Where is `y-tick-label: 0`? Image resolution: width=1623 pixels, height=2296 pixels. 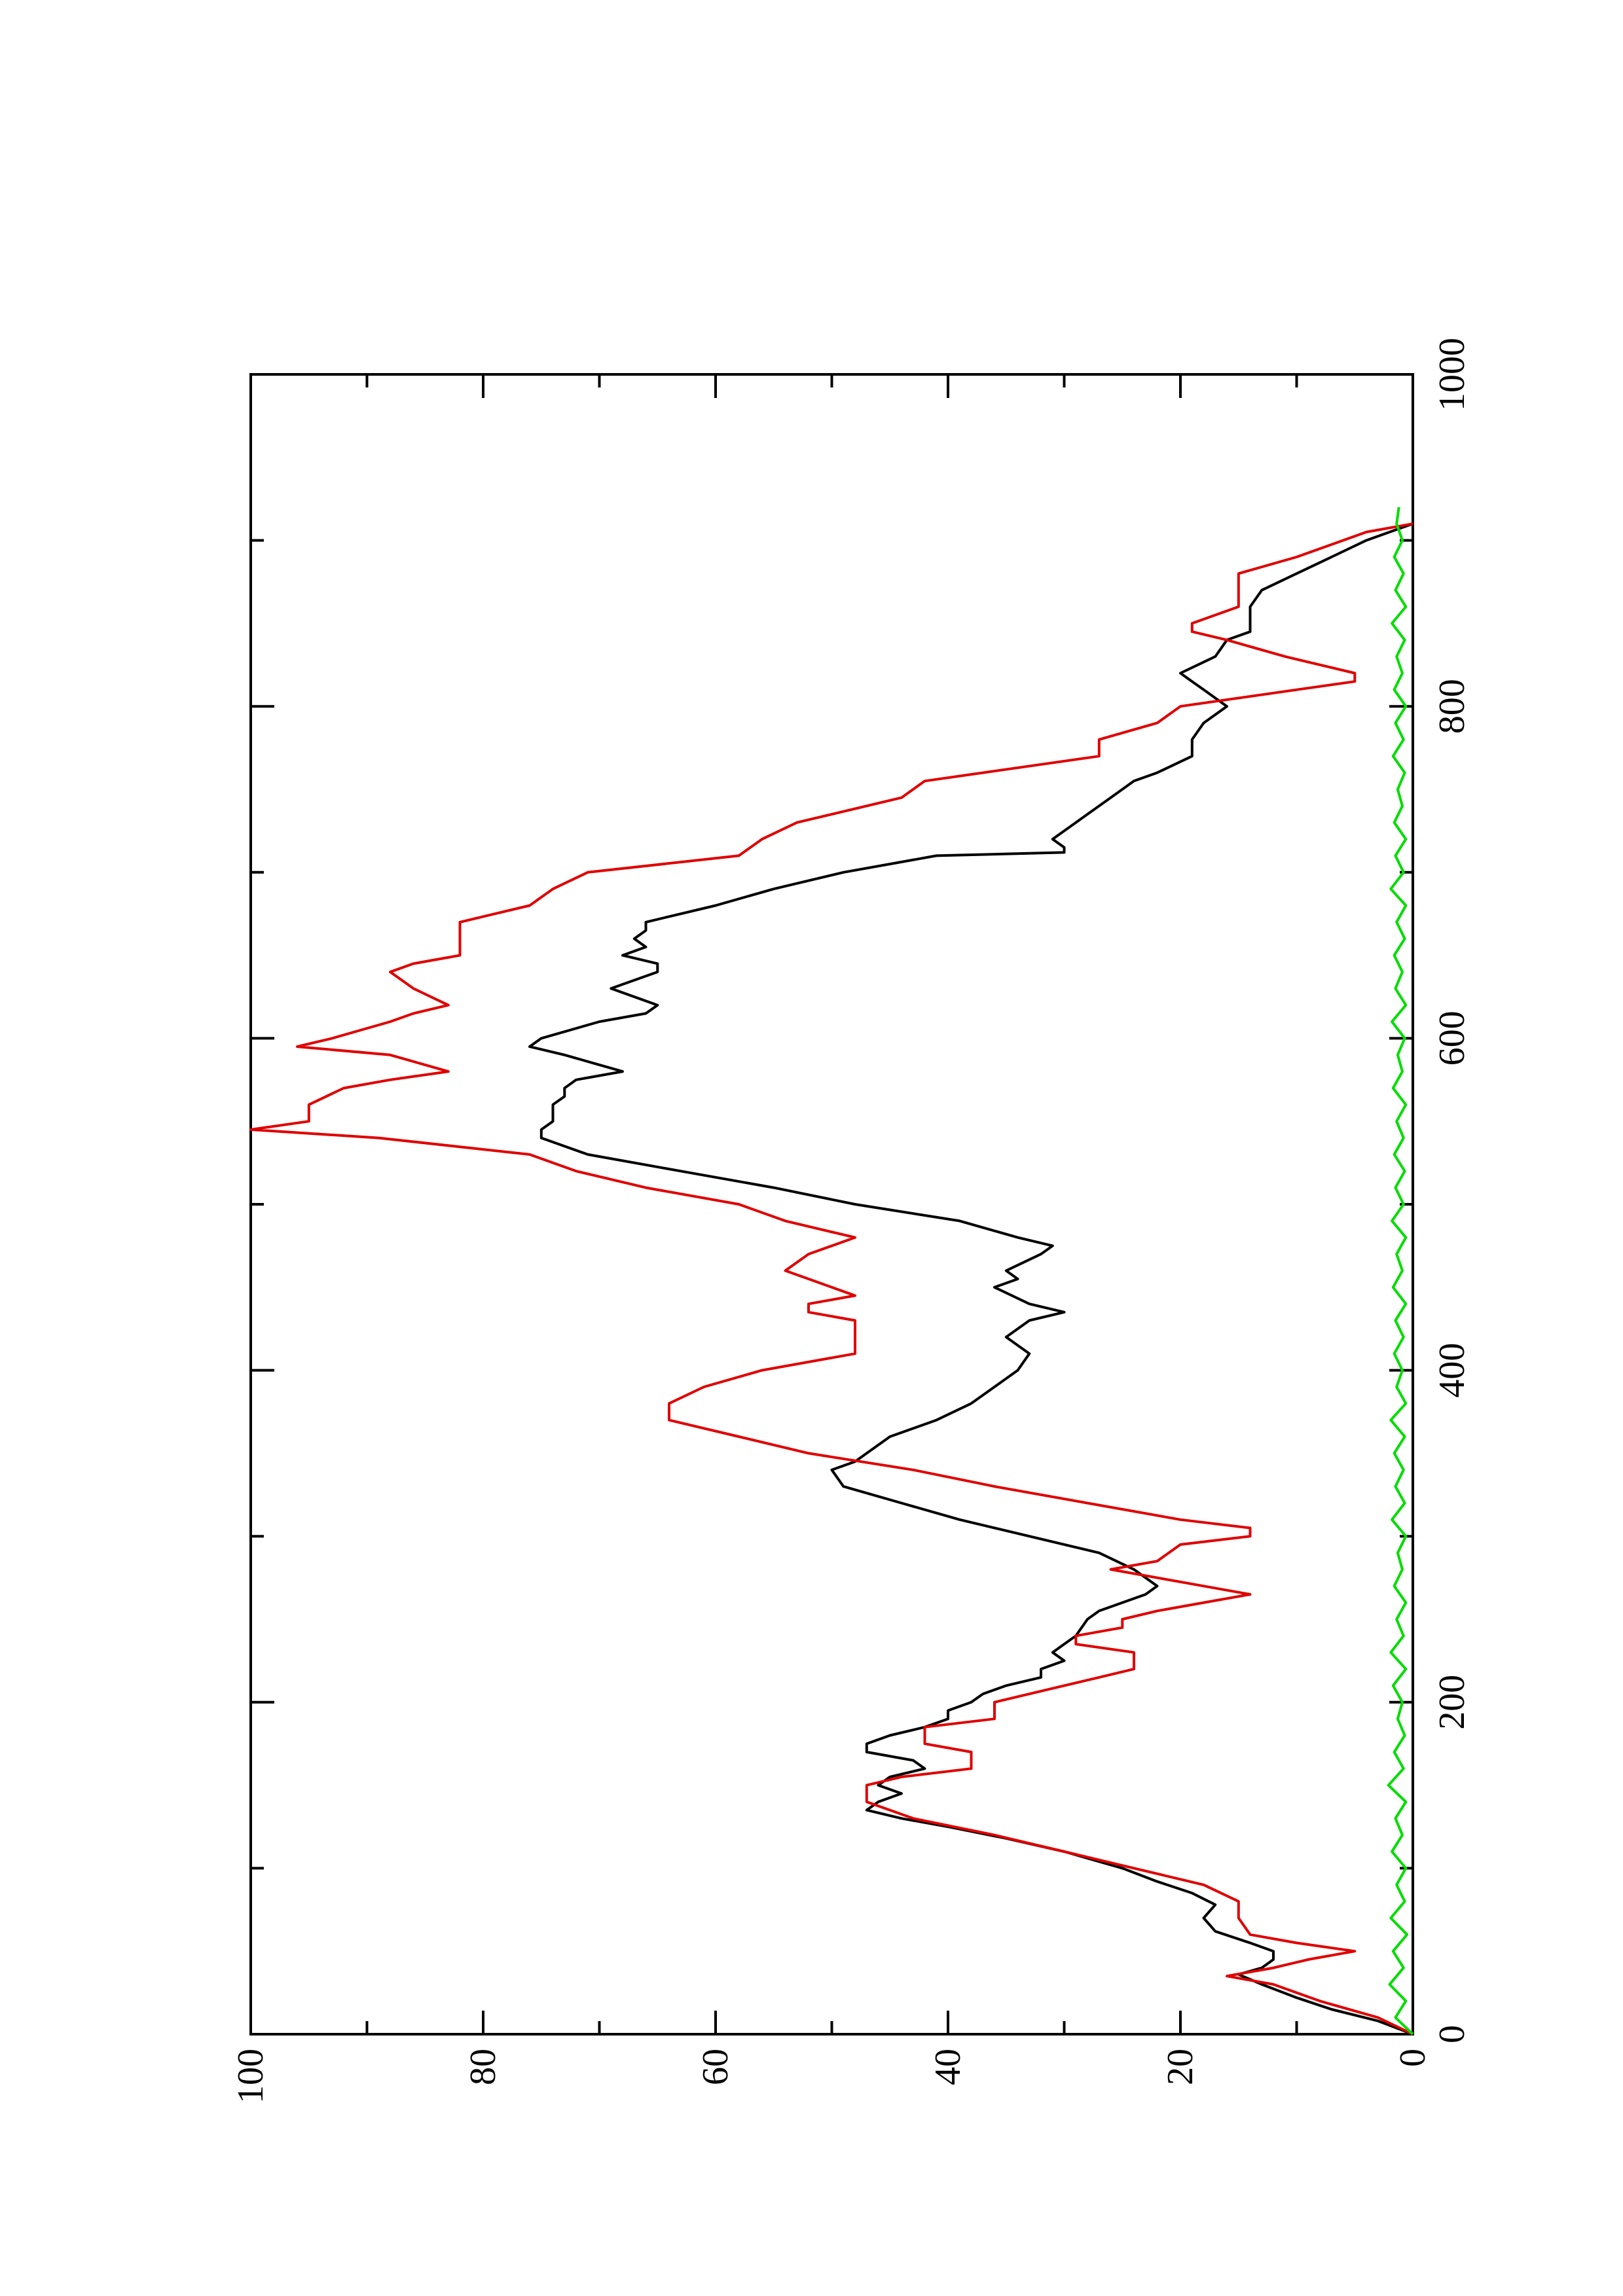
y-tick-label: 0 is located at coordinates (1413, 2058).